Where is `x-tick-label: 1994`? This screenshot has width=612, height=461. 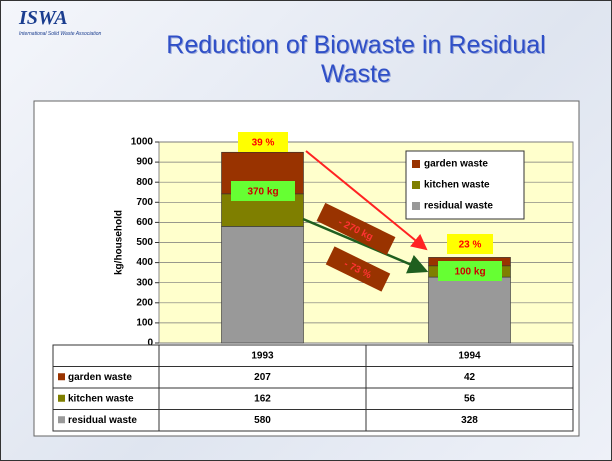
x-tick-label: 1994 is located at coordinates (469, 355).